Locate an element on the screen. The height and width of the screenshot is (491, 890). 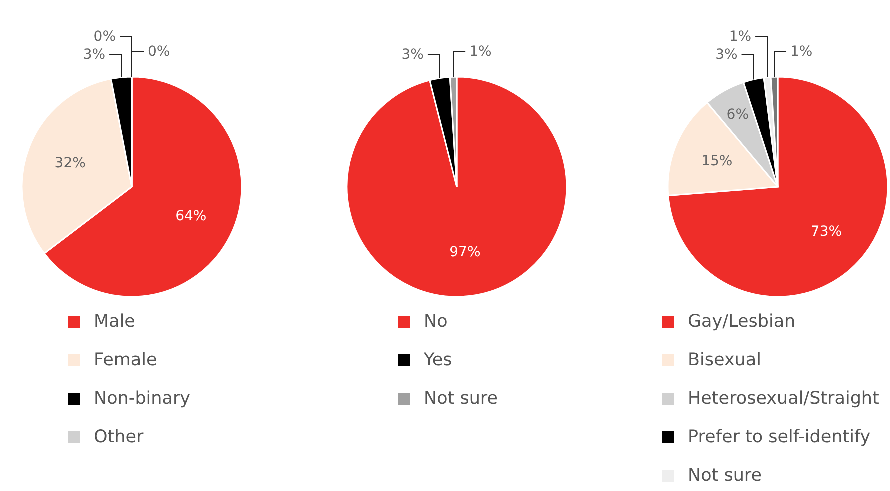
legend-label: Female is located at coordinates (126, 360).